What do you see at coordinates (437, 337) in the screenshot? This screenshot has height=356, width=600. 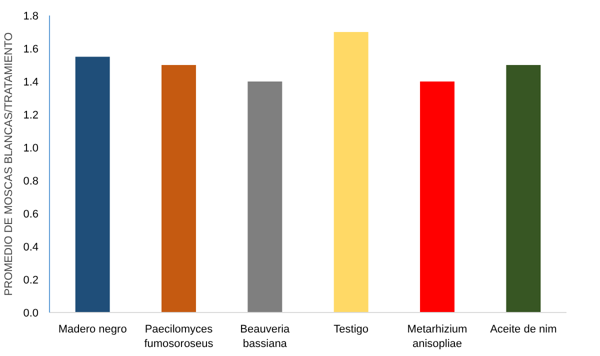 I see `x-tick-label: Metarhizium anisopliae` at bounding box center [437, 337].